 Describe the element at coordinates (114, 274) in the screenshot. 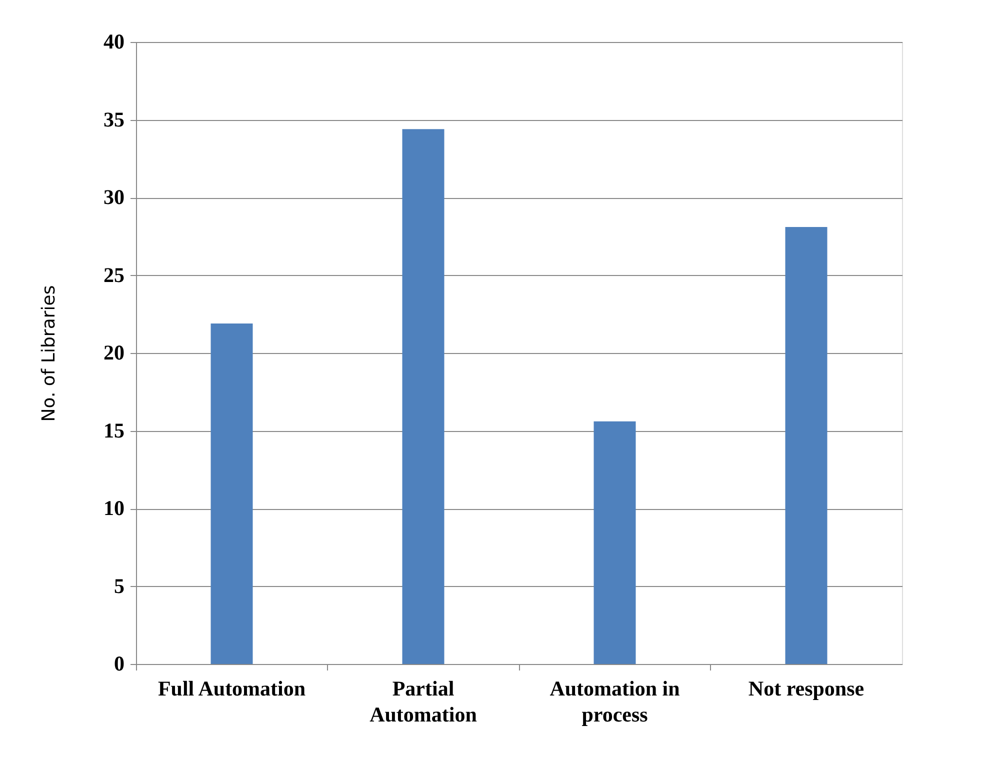

I see `y-tick-label: 25` at that location.